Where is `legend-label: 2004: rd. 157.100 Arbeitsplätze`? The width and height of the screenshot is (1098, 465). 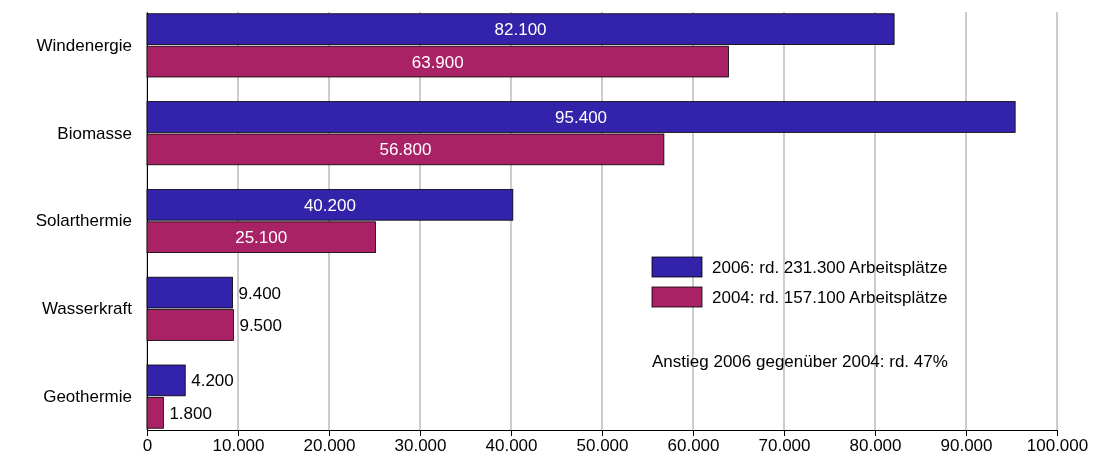
legend-label: 2004: rd. 157.100 Arbeitsplätze is located at coordinates (830, 297).